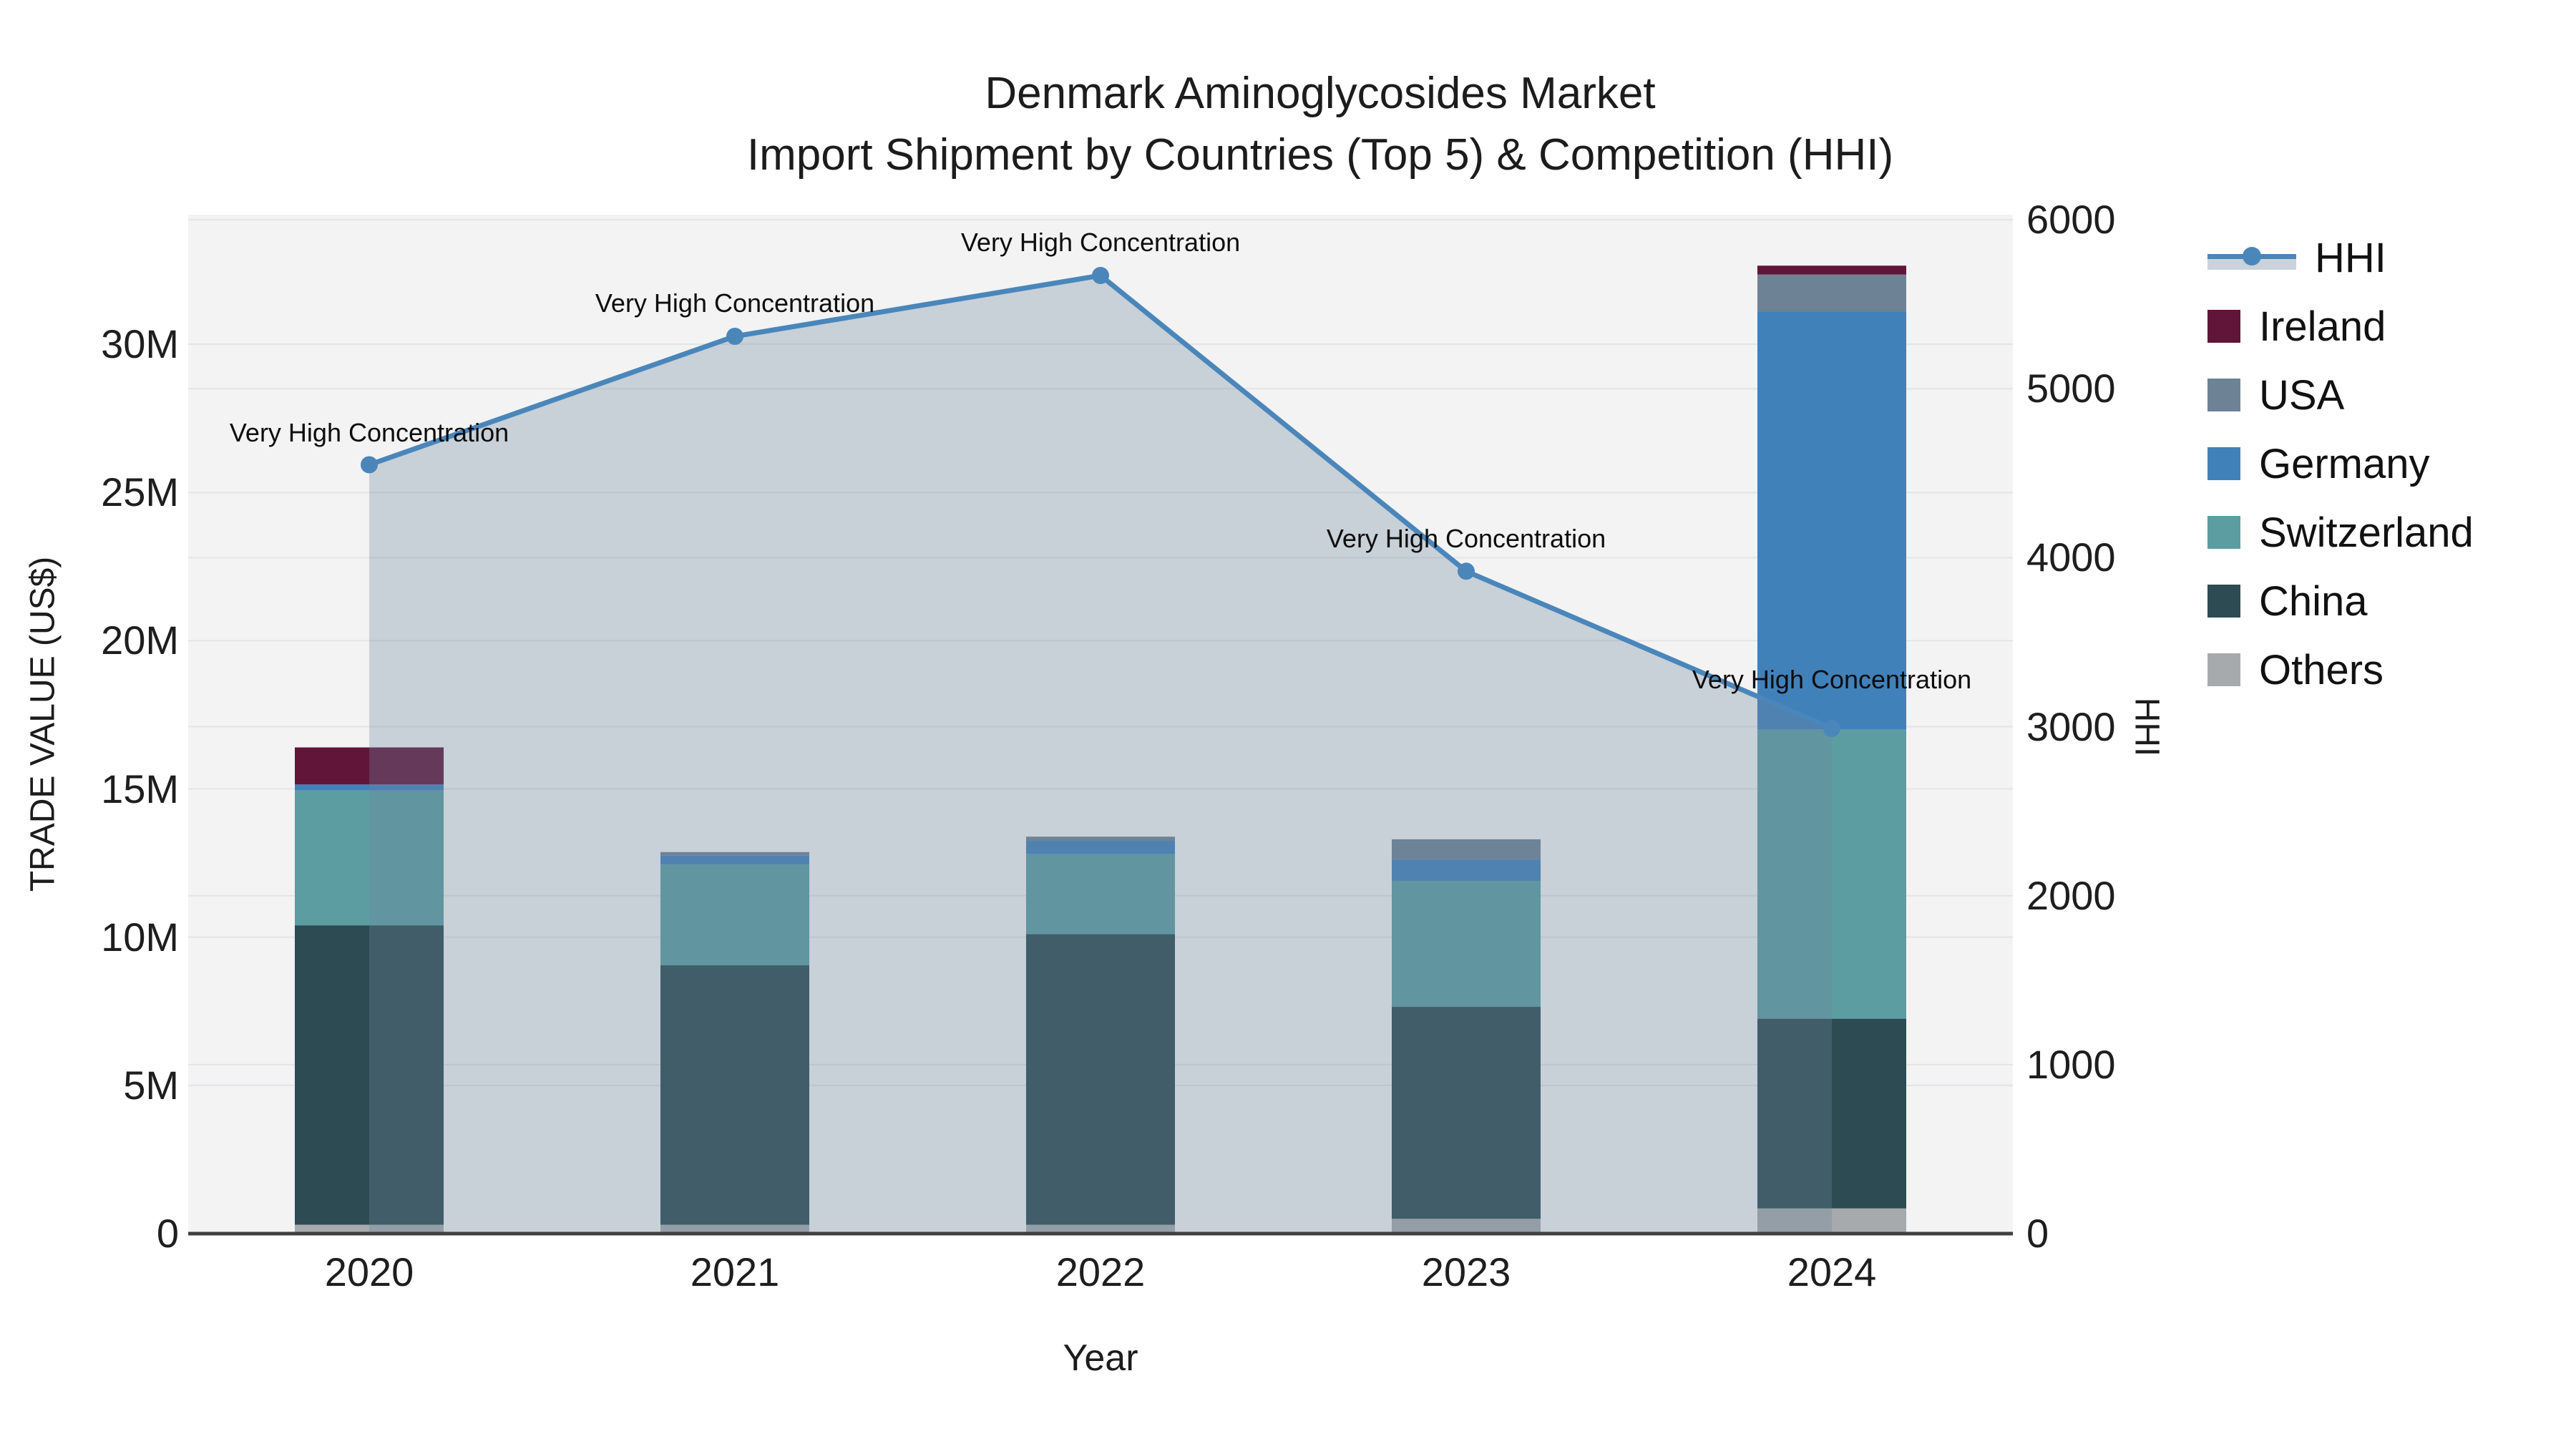  I want to click on y-left-tick-label: 15M, so click(140, 788).